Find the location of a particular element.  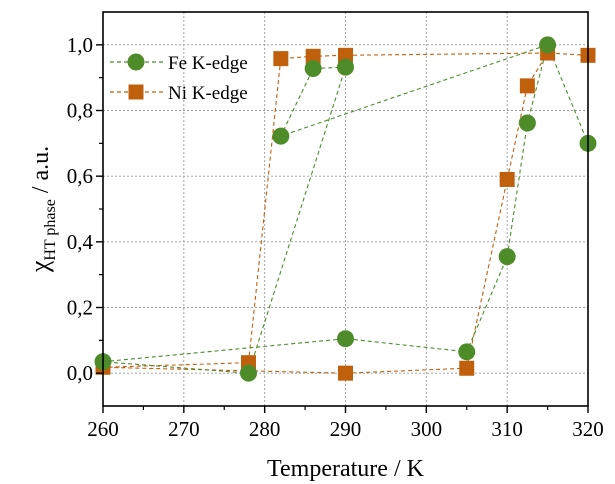

legend-item-fe: Fe K-edge is located at coordinates (179, 63).